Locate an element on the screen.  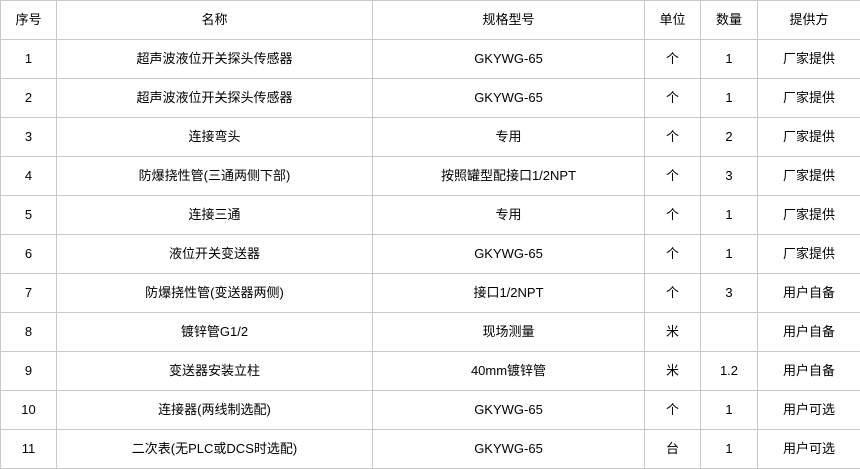
cell-spec: 按照罐型配接口1/2NPT is located at coordinates (509, 176).